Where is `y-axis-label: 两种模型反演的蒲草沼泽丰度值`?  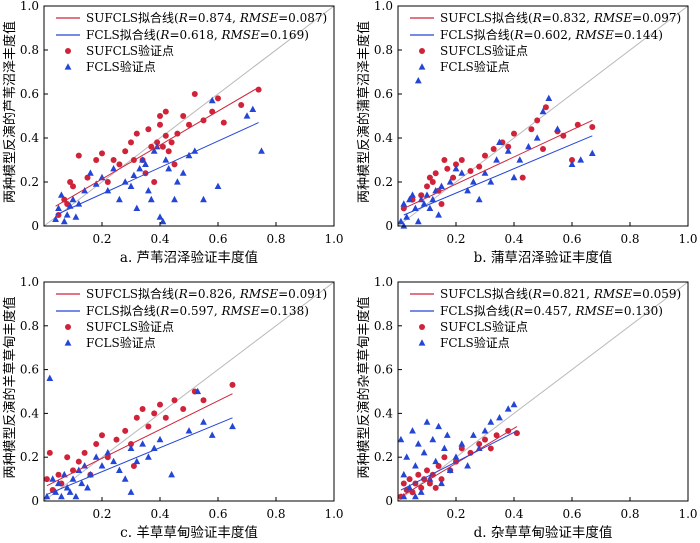 y-axis-label: 两种模型反演的蒲草沼泽丰度值 is located at coordinates (364, 112).